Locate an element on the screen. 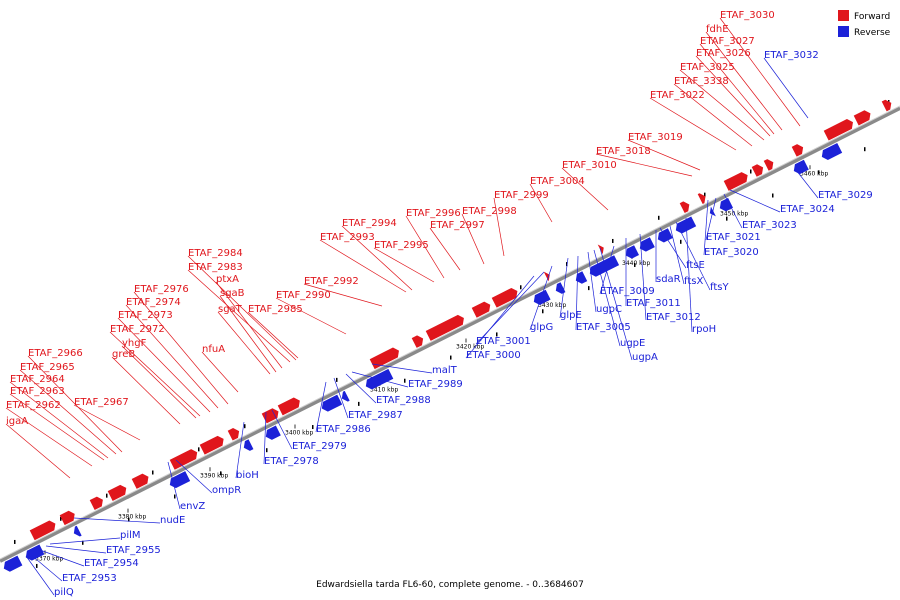 Image resolution: width=900 pixels, height=600 pixels. gene-label-group: malT is located at coordinates (414, 369).